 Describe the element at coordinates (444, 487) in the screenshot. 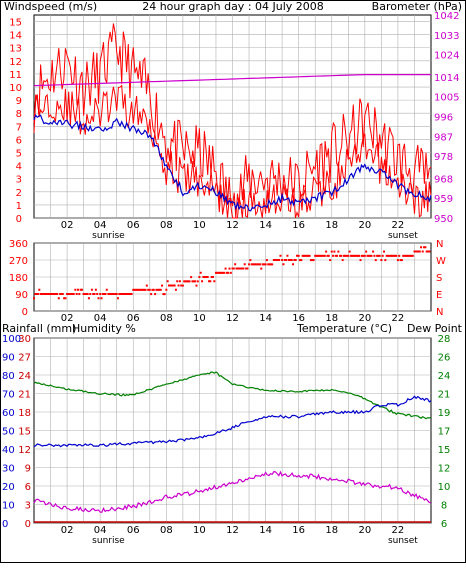

I see `temperature-y-tick-label: 10` at that location.